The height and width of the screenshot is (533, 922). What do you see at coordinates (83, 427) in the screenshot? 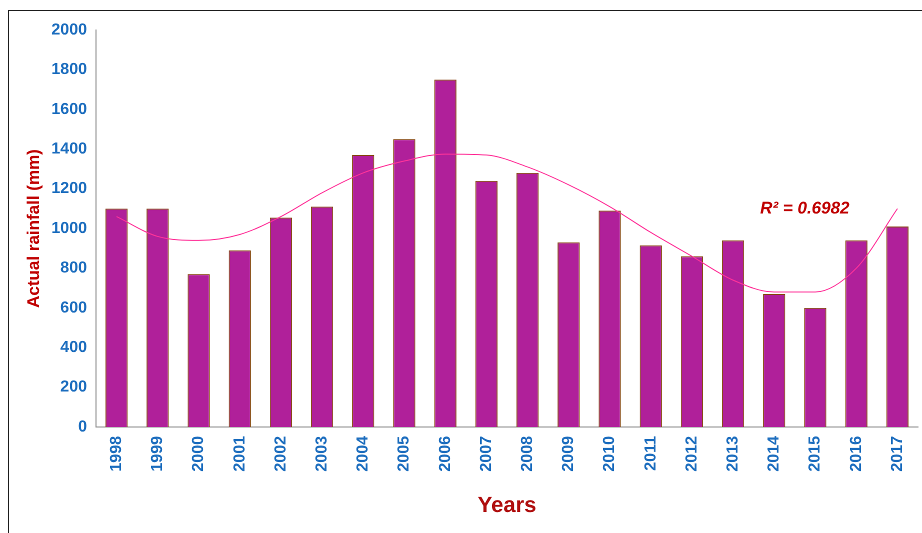
I see `y-tick-label: 0` at bounding box center [83, 427].